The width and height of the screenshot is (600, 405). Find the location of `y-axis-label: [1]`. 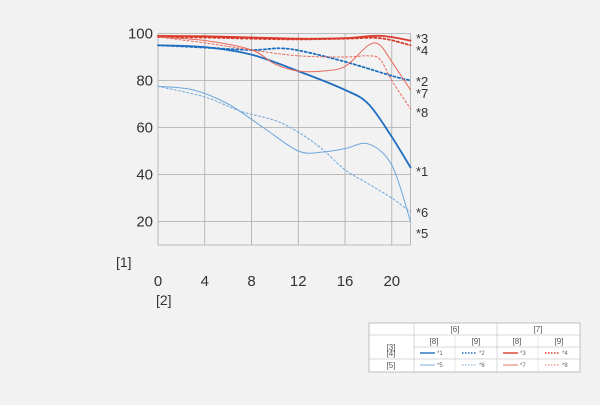

y-axis-label: [1] is located at coordinates (124, 262).